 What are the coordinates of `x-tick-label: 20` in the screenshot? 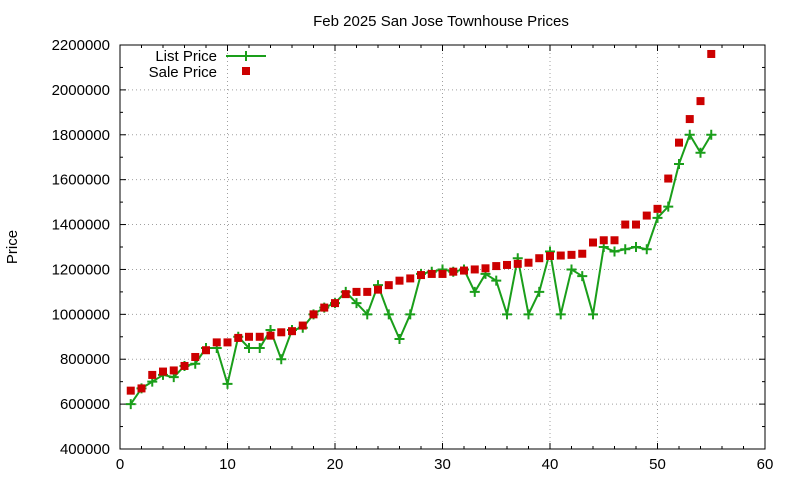 It's located at (335, 464).